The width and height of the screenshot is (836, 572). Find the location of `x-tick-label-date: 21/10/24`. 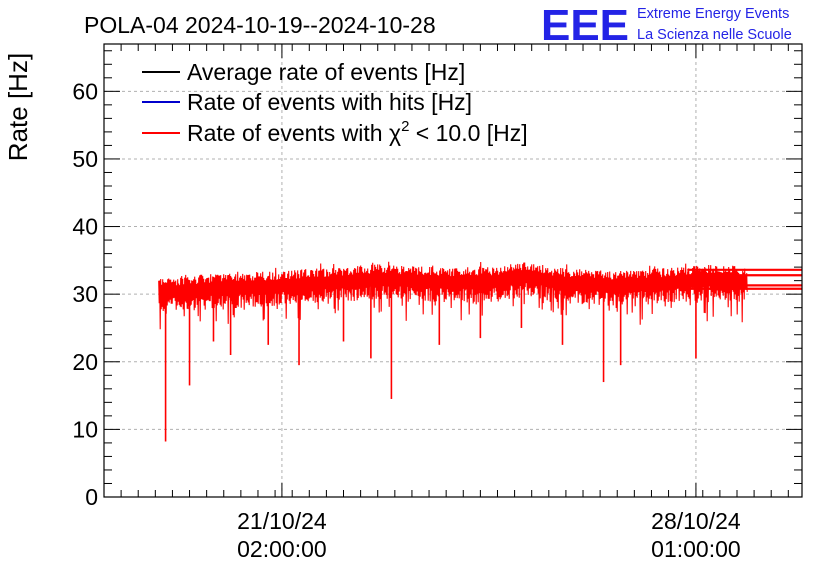

x-tick-label-date: 21/10/24 is located at coordinates (282, 521).